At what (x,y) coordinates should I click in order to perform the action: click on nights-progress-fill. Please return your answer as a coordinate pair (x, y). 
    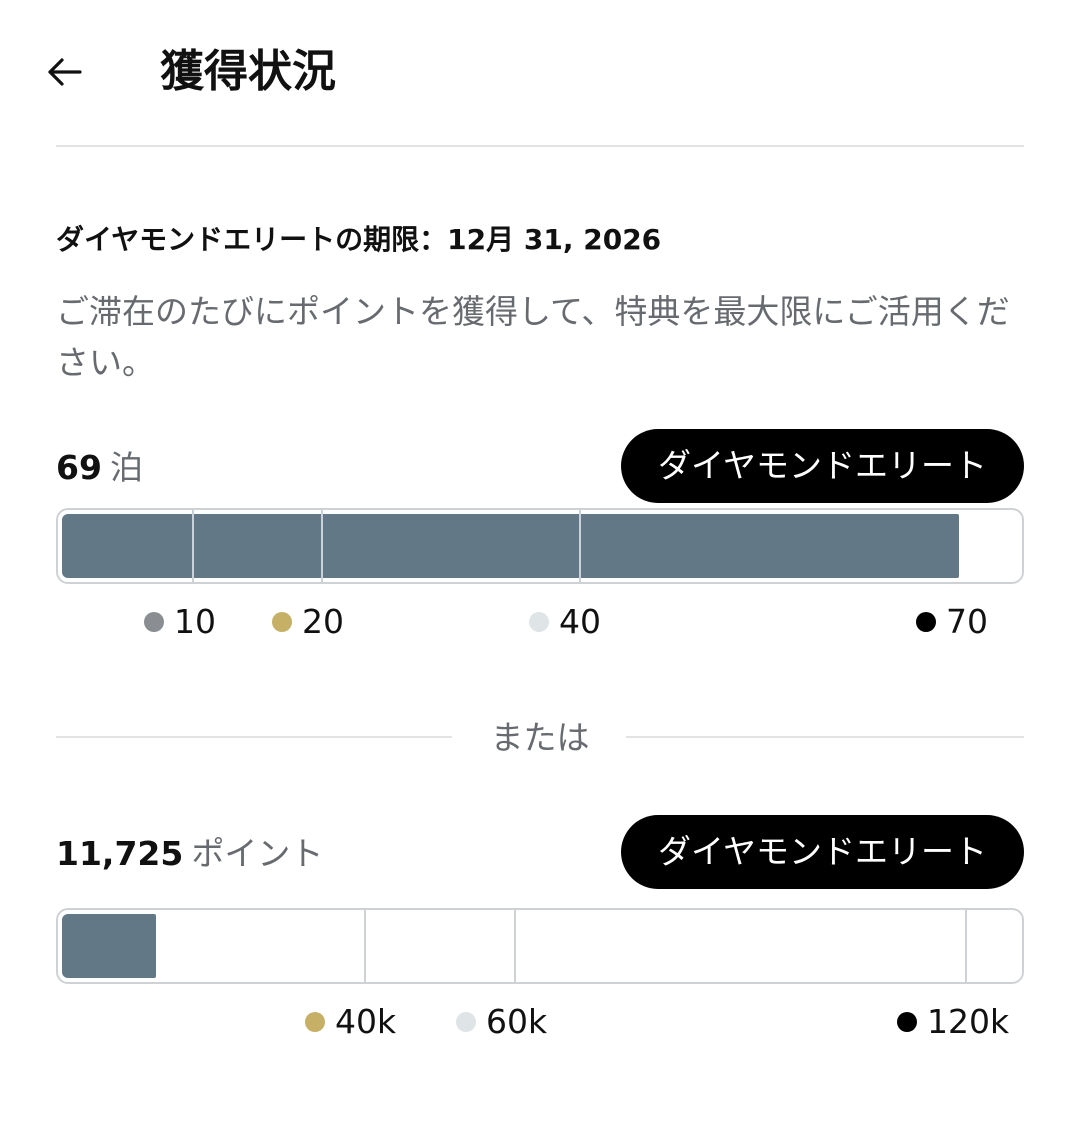
    Looking at the image, I should click on (510, 546).